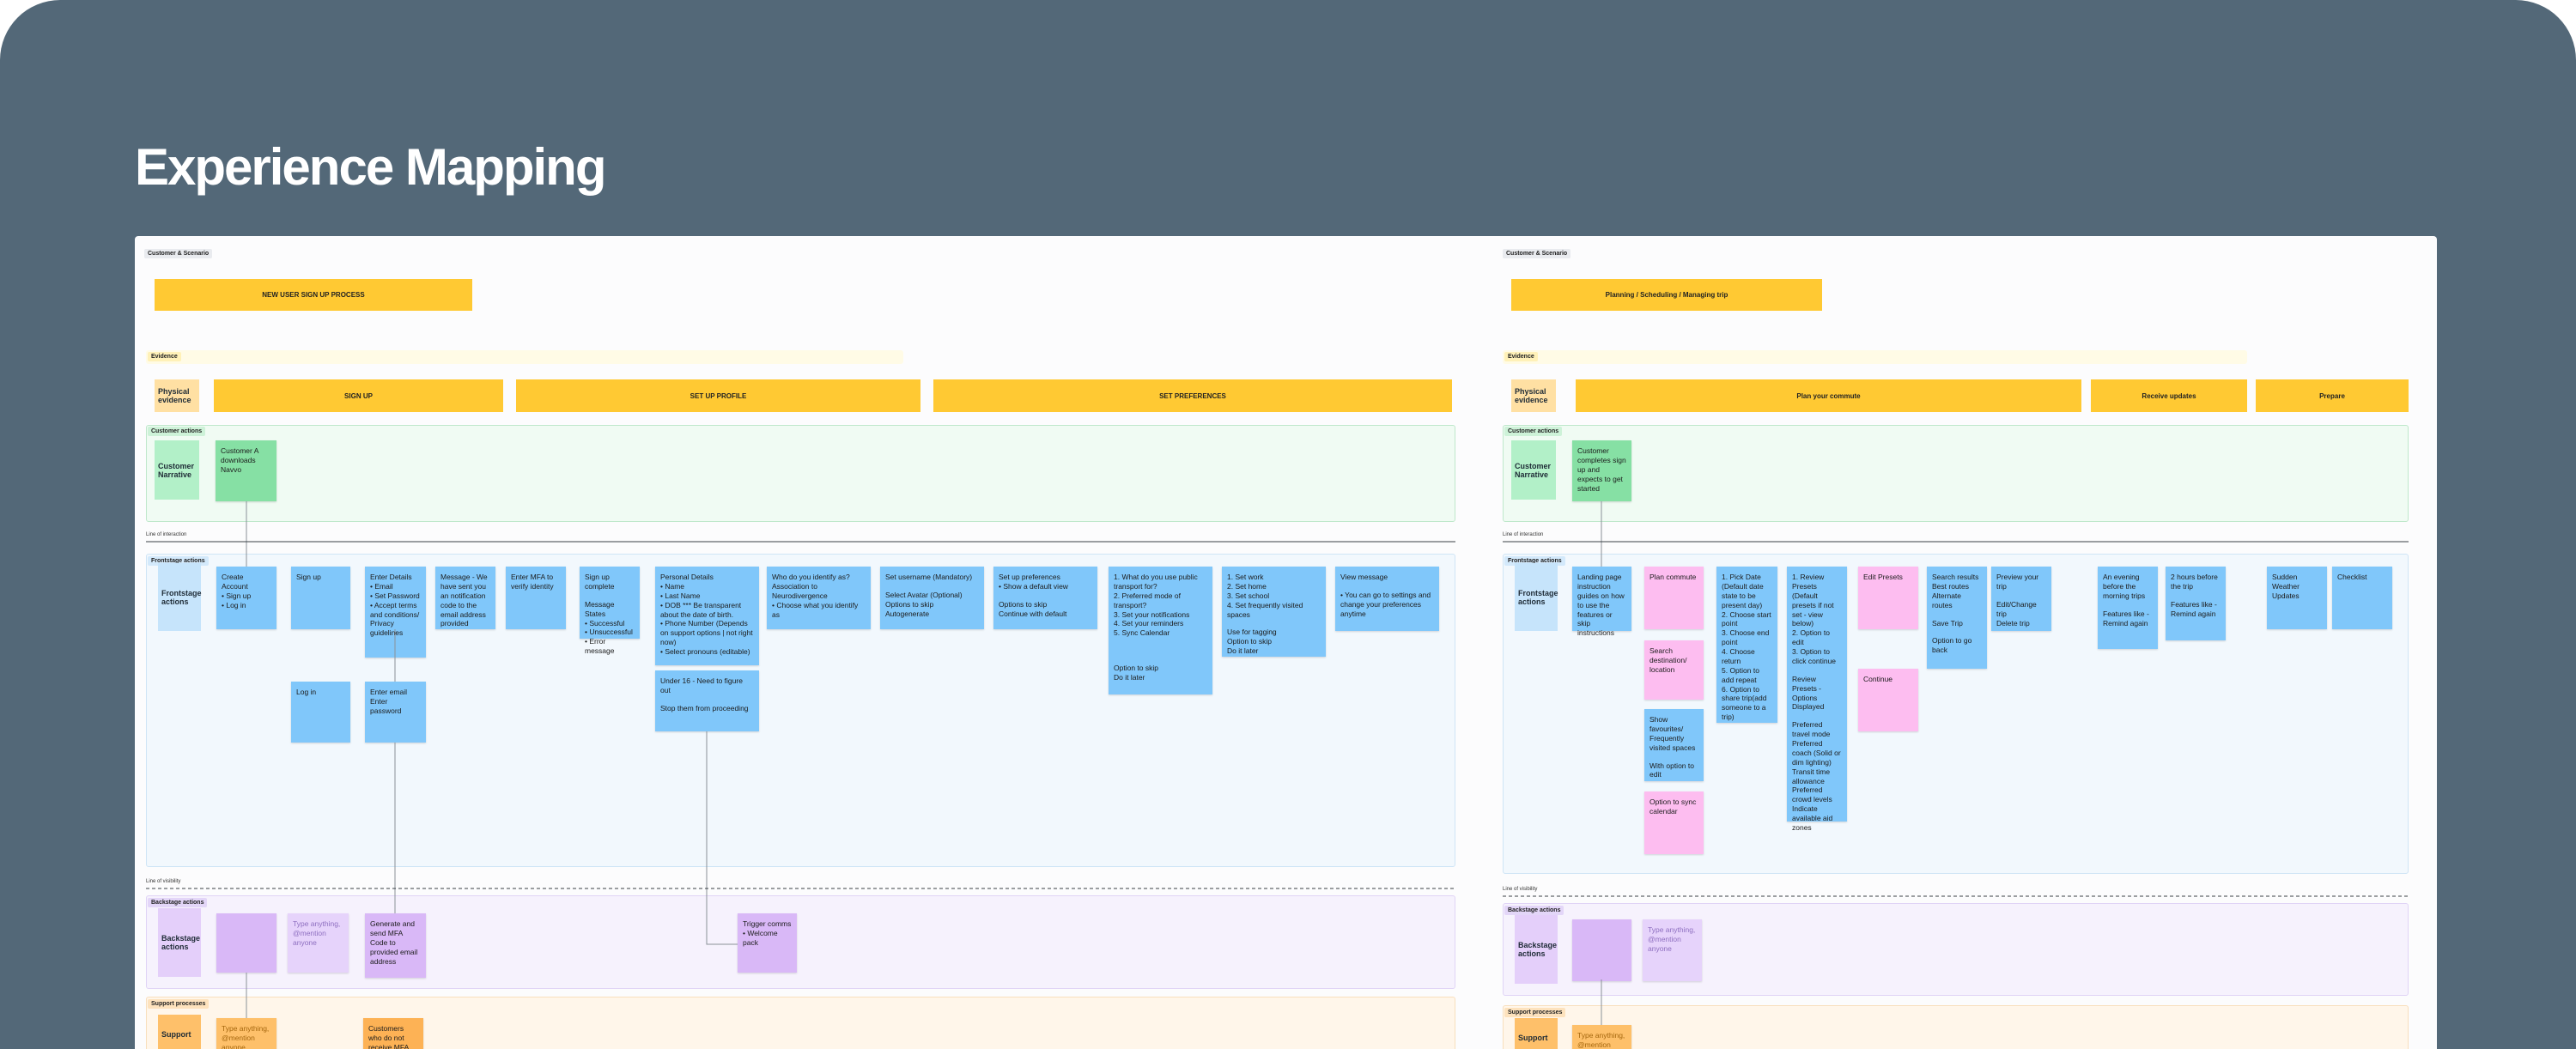 The height and width of the screenshot is (1049, 2576). What do you see at coordinates (1265, 610) in the screenshot?
I see `note-line: 4. Set frequently visited spaces` at bounding box center [1265, 610].